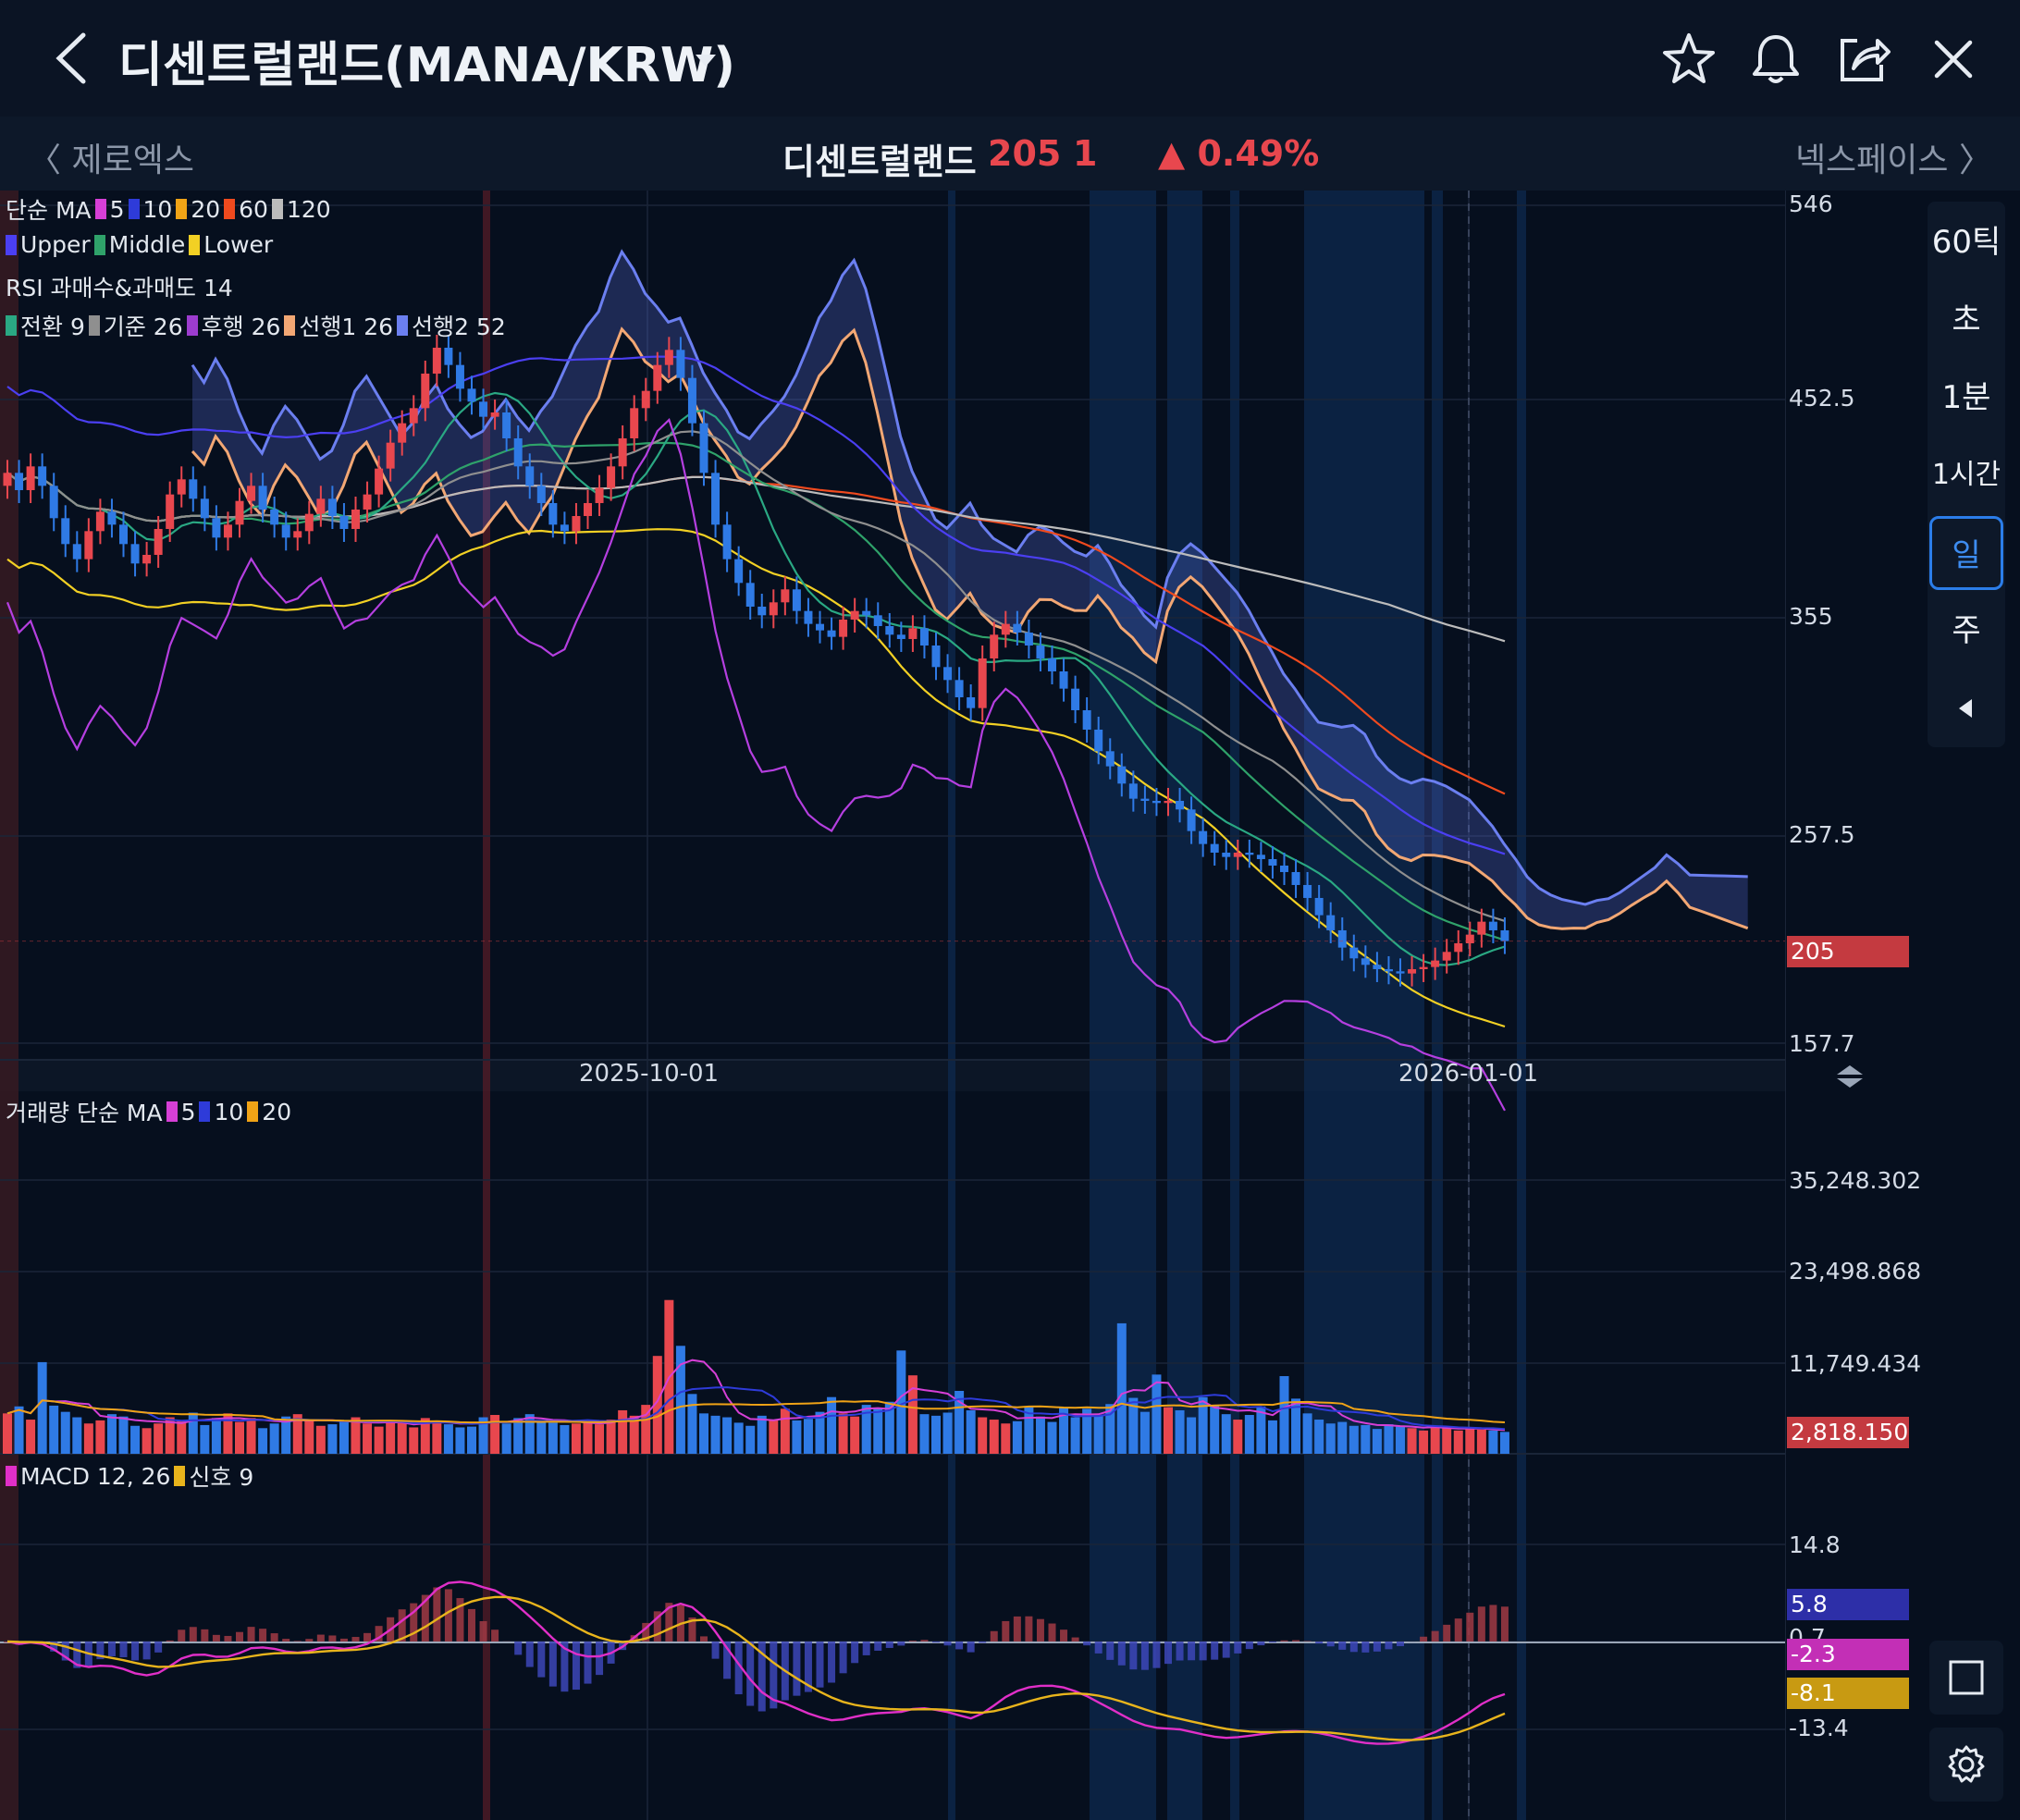 The width and height of the screenshot is (2020, 1820). Describe the element at coordinates (1967, 242) in the screenshot. I see `interval-60tick: 60틱` at that location.